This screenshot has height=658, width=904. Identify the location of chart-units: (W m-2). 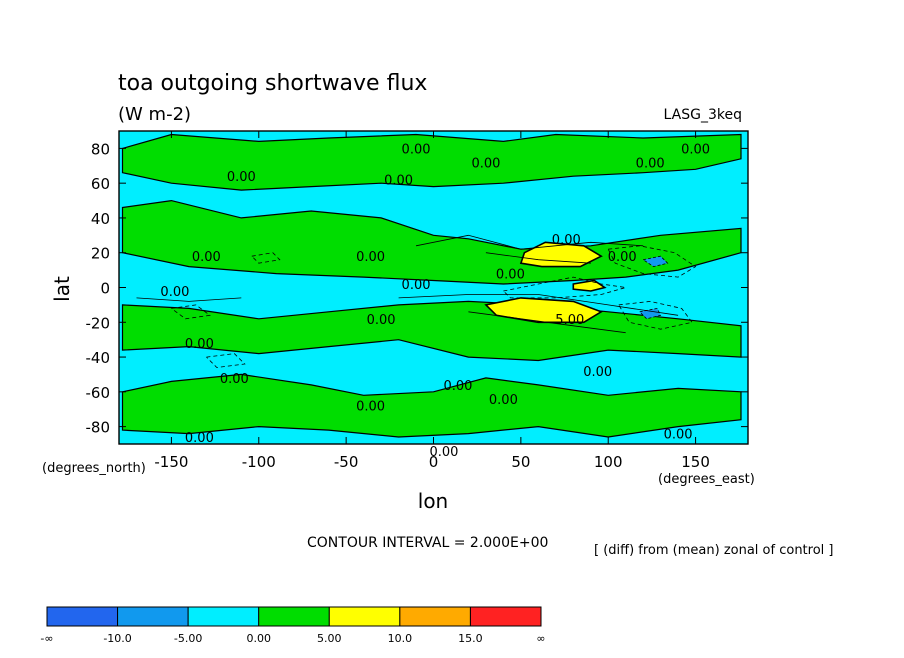
(154, 114).